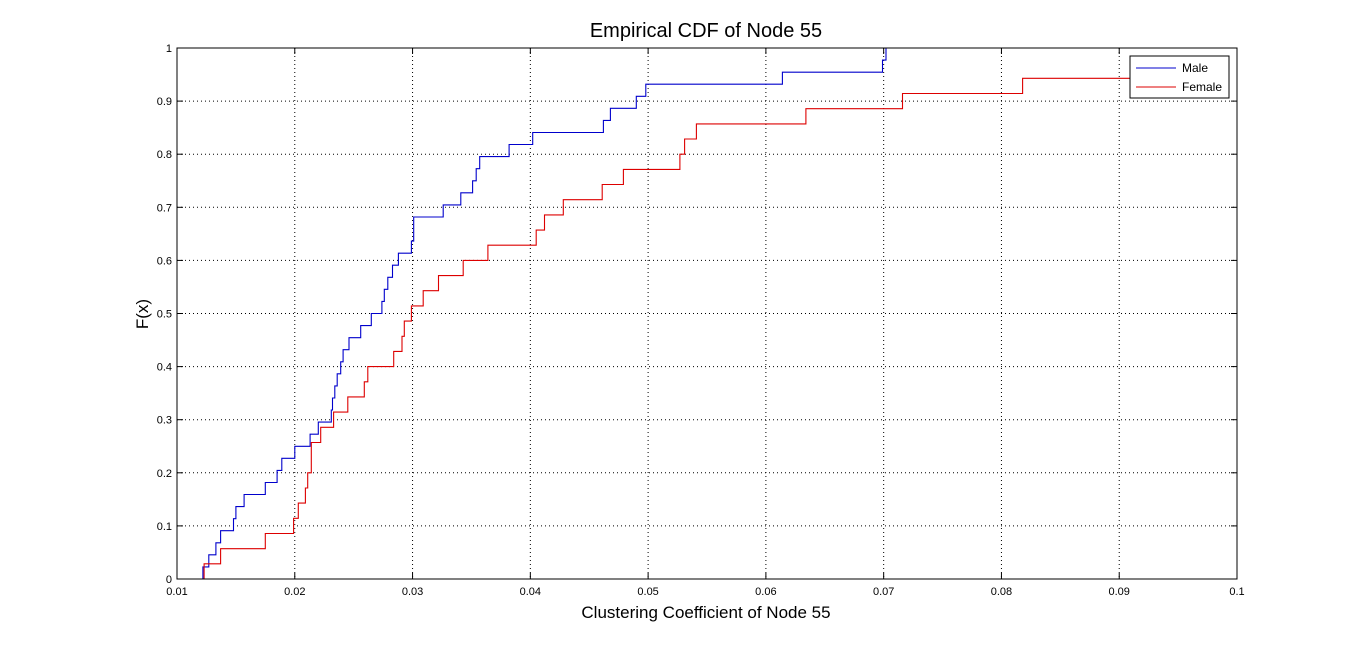 This screenshot has width=1366, height=652. What do you see at coordinates (164, 474) in the screenshot?
I see `y-tick-label: 0.2` at bounding box center [164, 474].